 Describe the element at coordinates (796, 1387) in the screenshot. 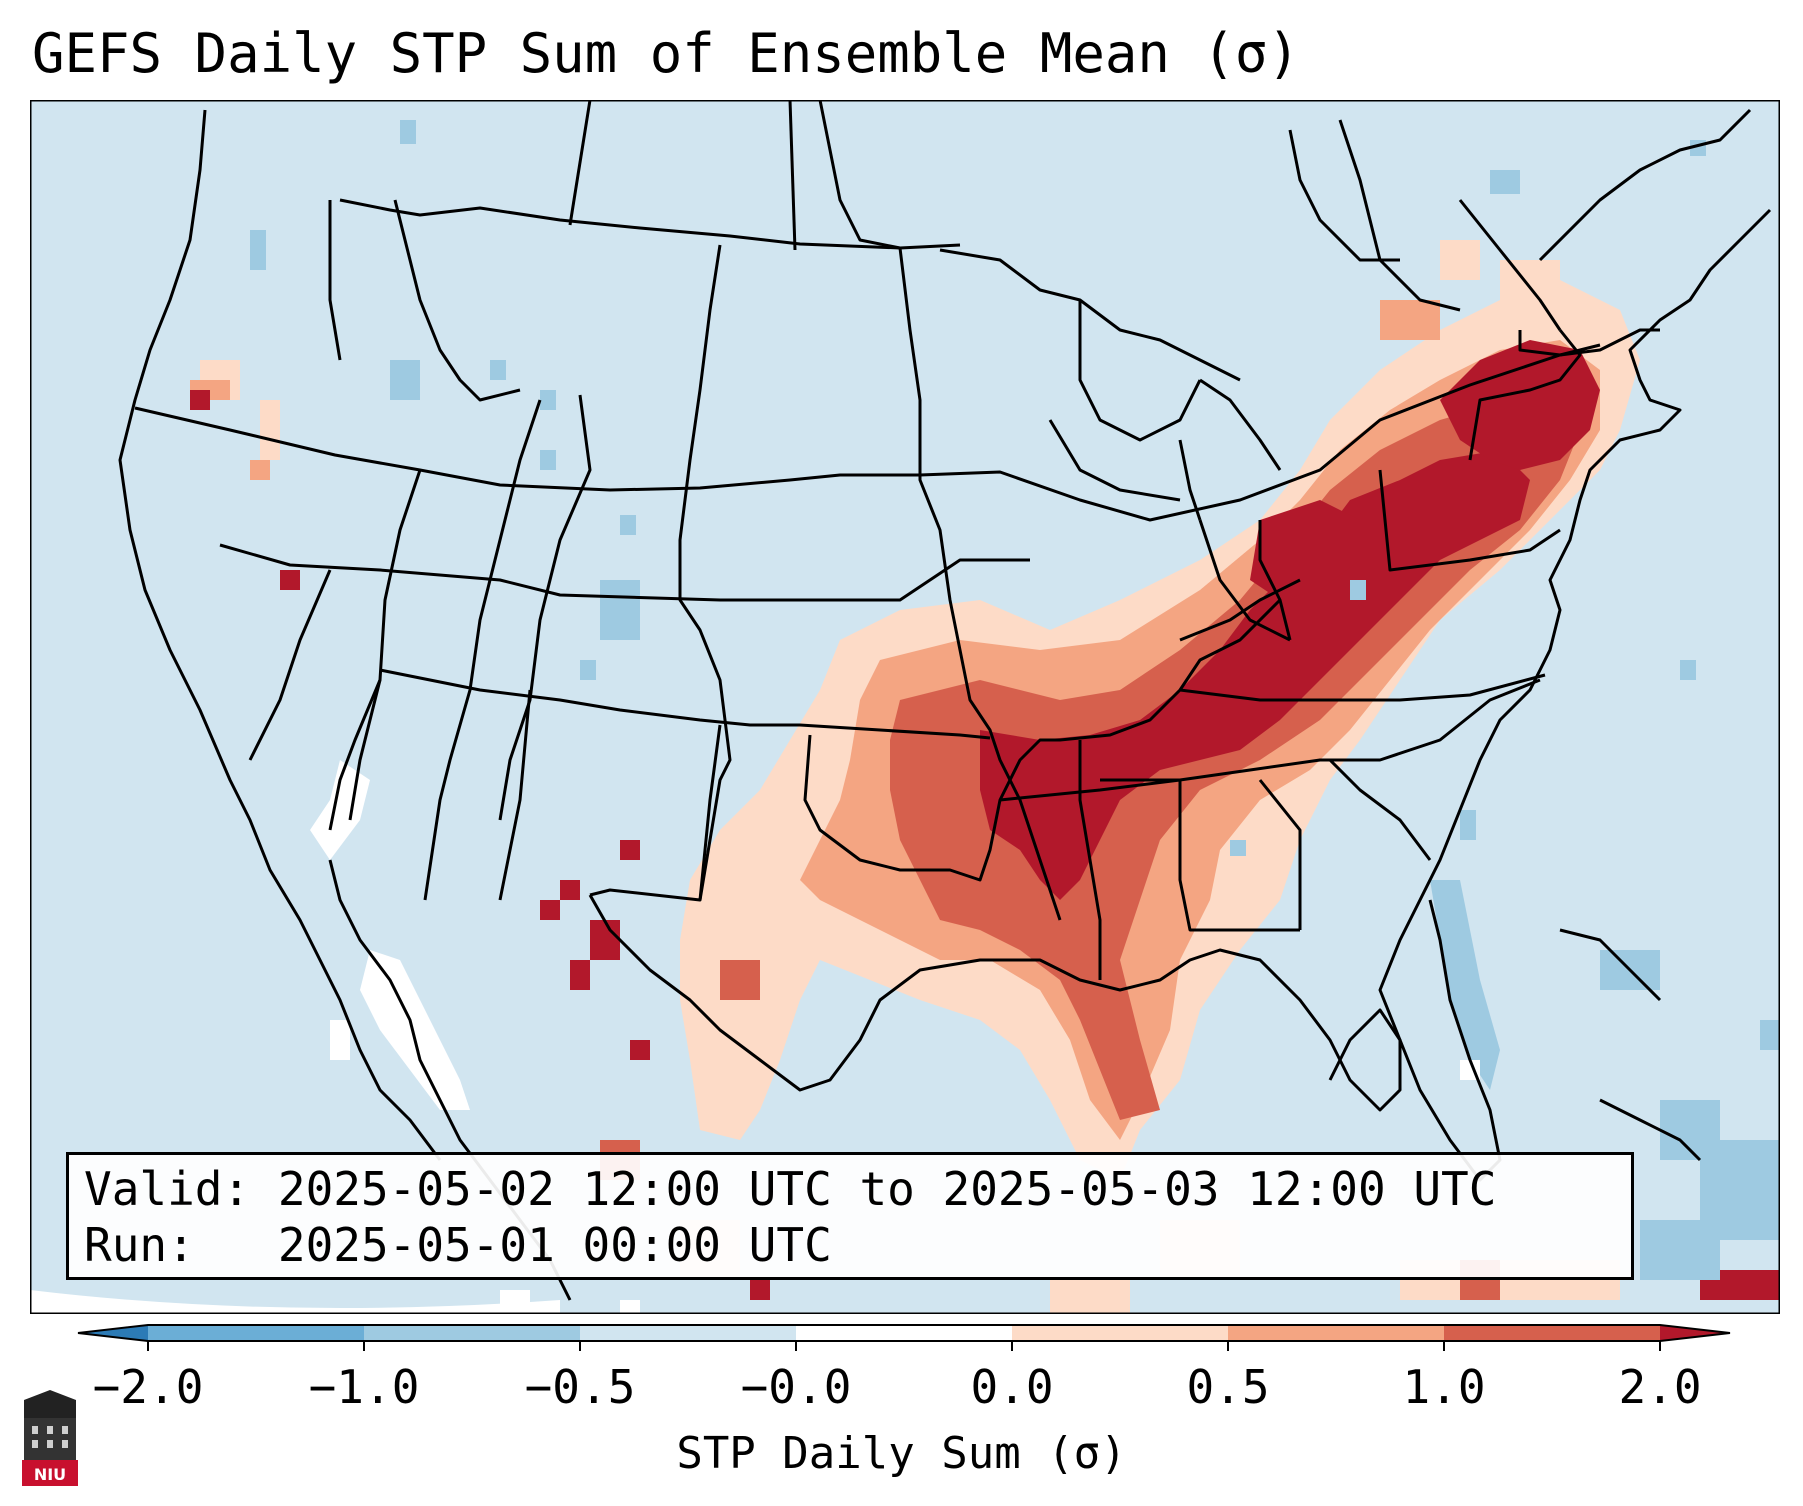

I see `colorbar-tick-label: −0.0` at that location.